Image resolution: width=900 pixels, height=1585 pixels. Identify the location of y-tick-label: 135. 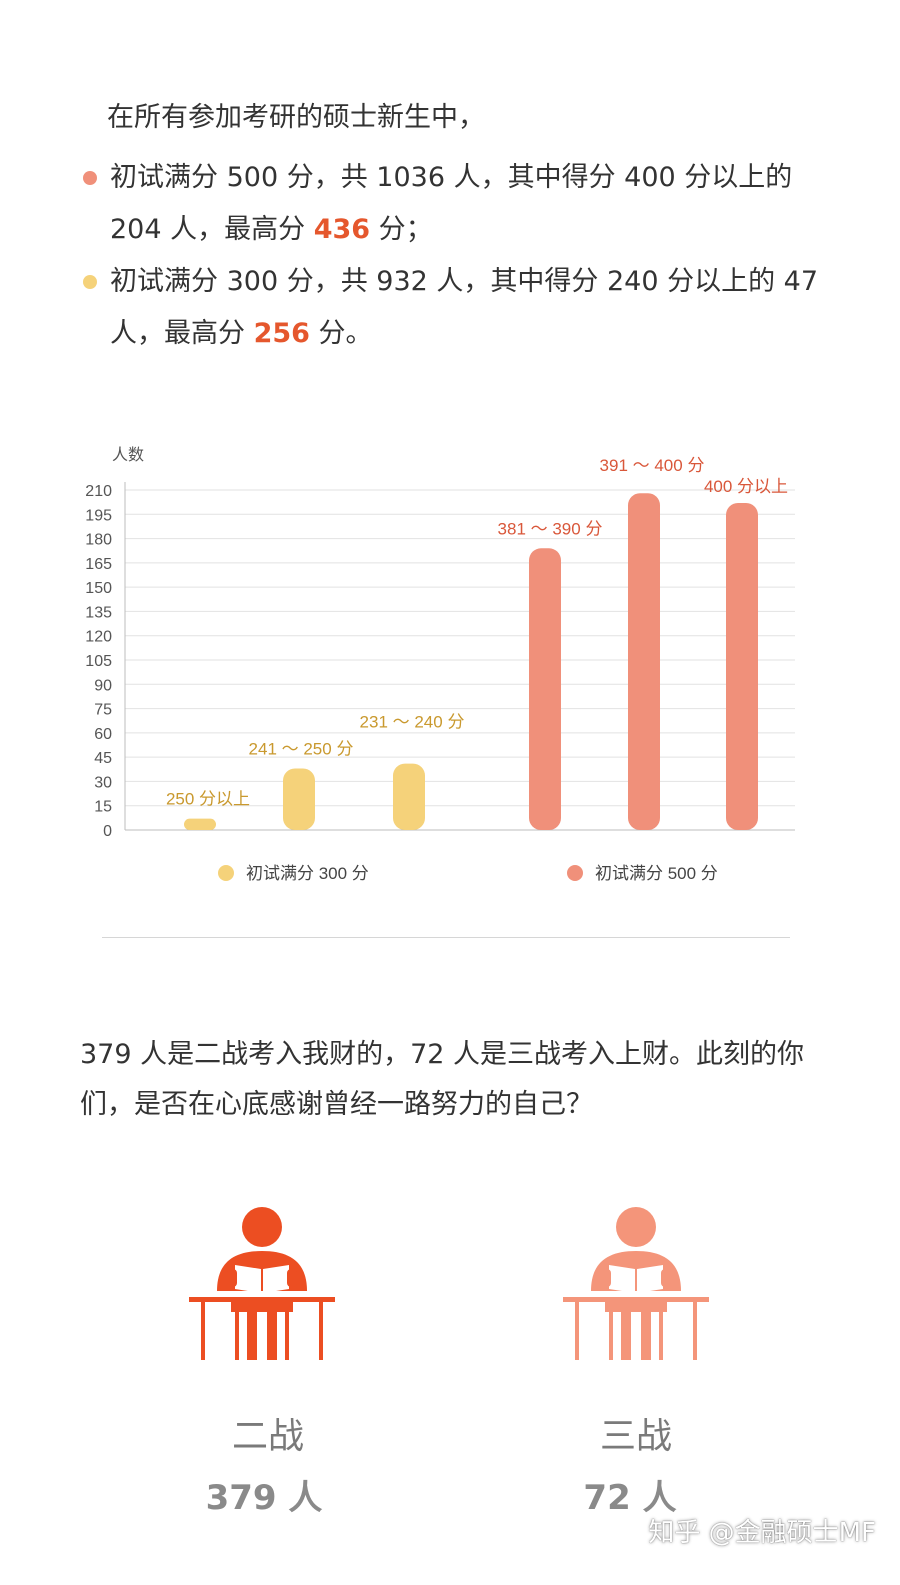
(98, 612).